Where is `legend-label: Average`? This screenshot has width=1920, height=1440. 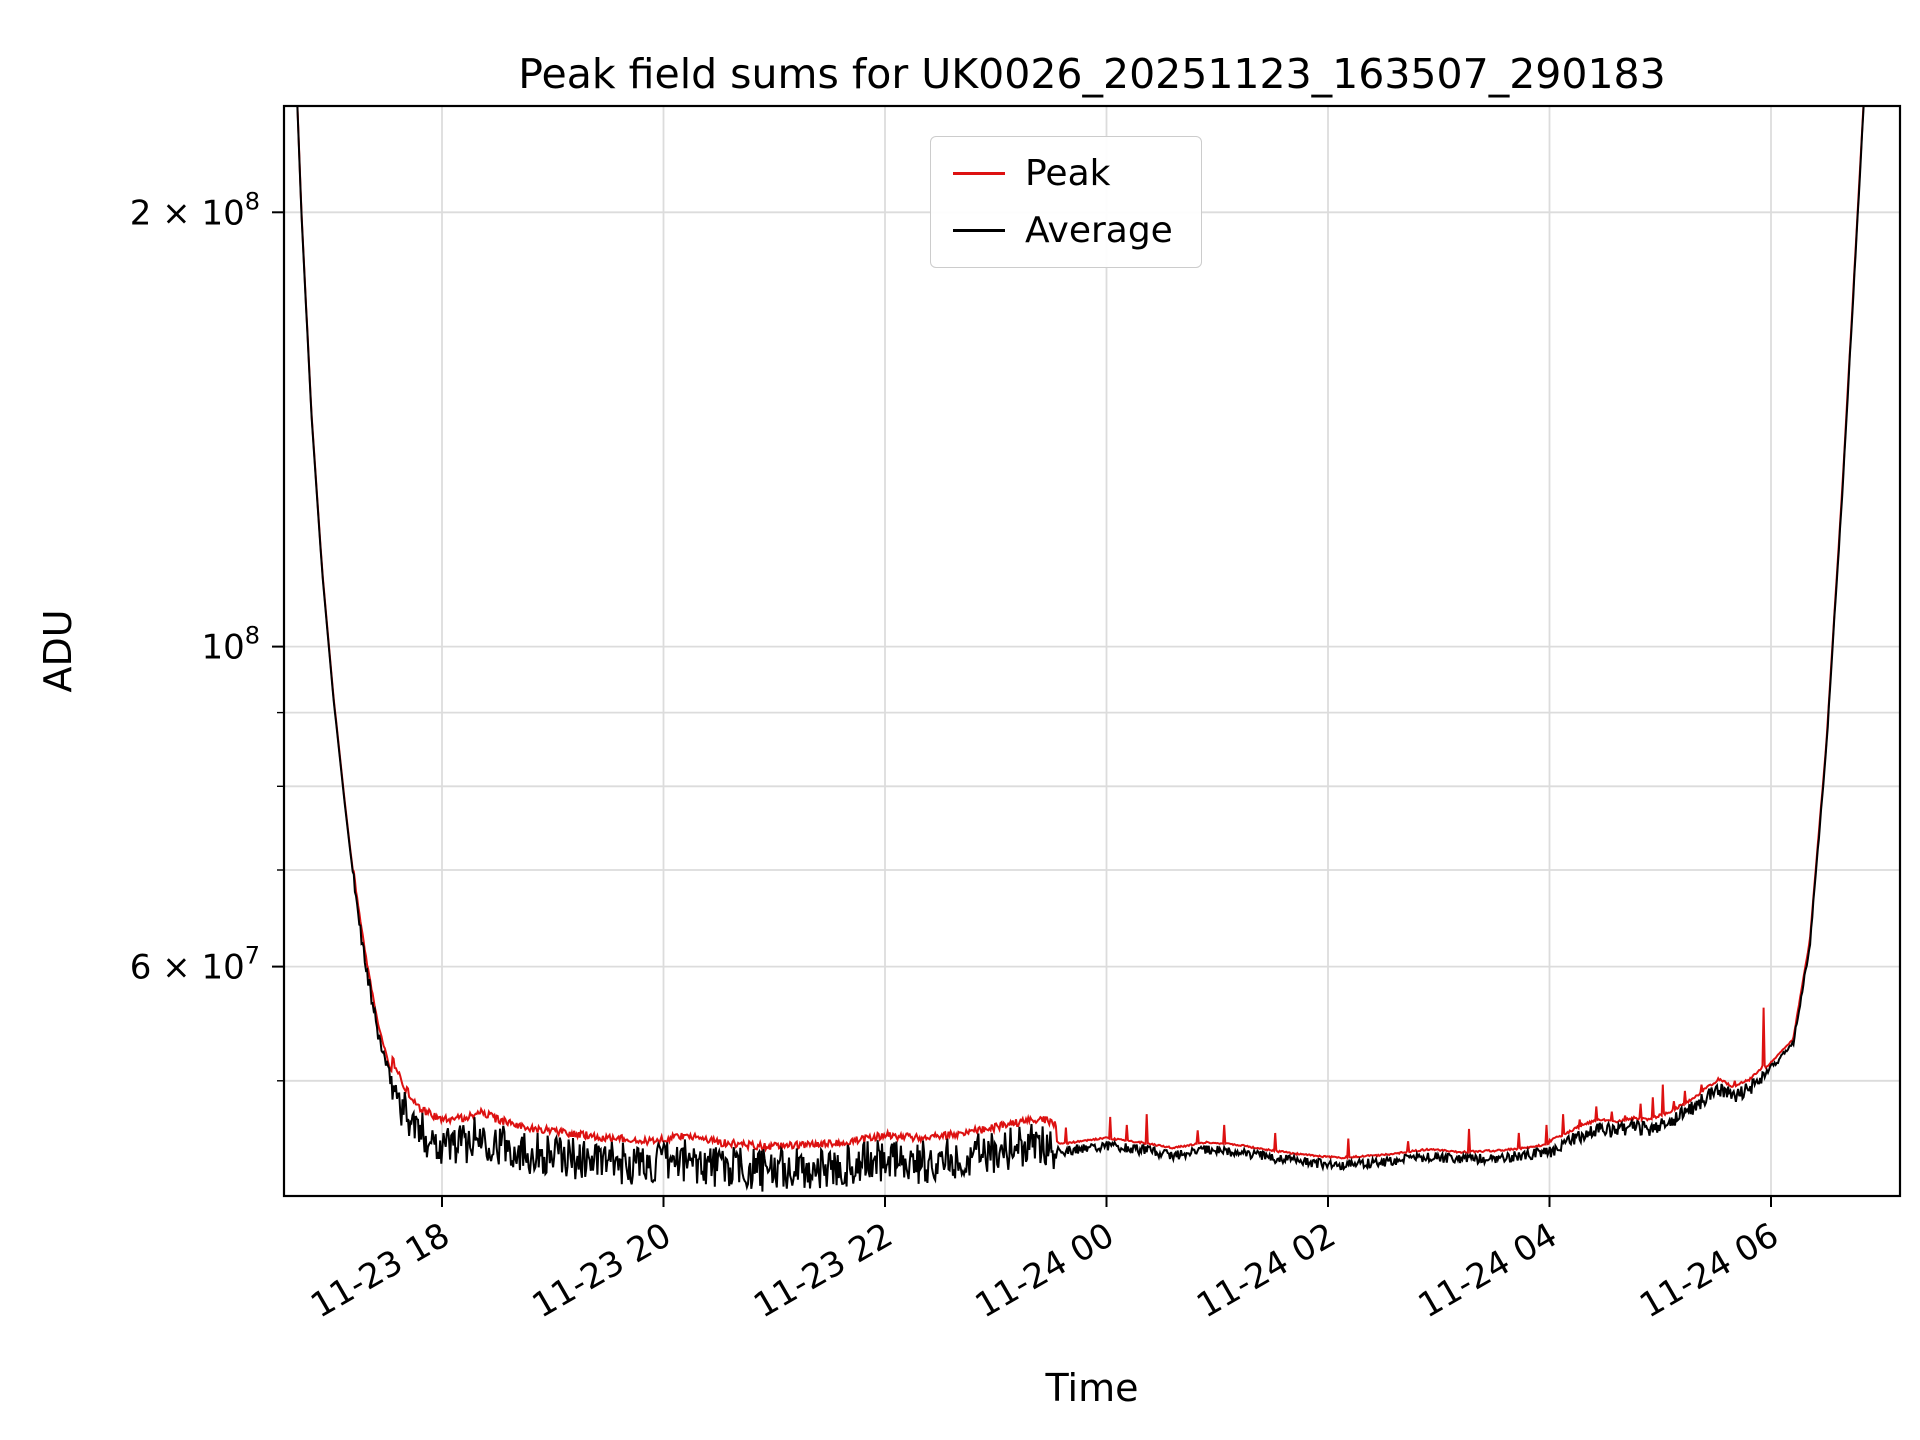 legend-label: Average is located at coordinates (1099, 230).